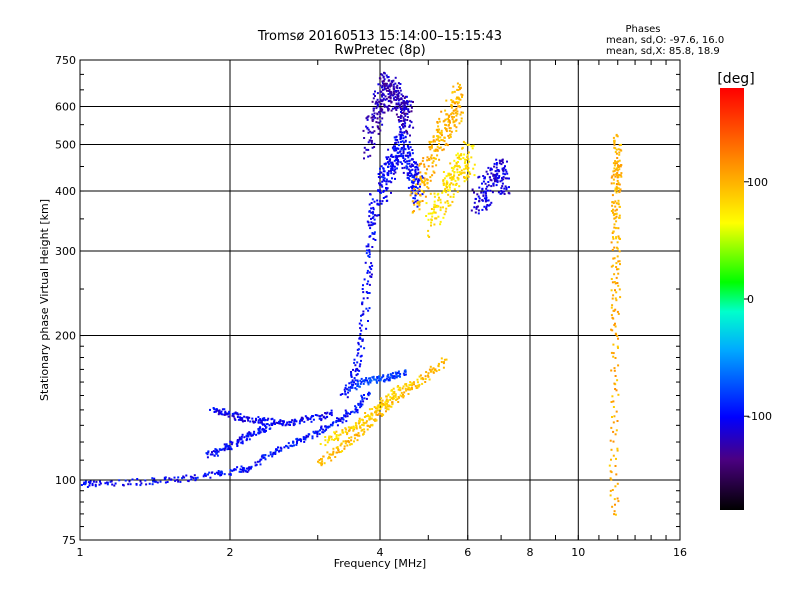 The height and width of the screenshot is (600, 800). Describe the element at coordinates (379, 50) in the screenshot. I see `chart-subtitle: RwPretec (8p)` at that location.